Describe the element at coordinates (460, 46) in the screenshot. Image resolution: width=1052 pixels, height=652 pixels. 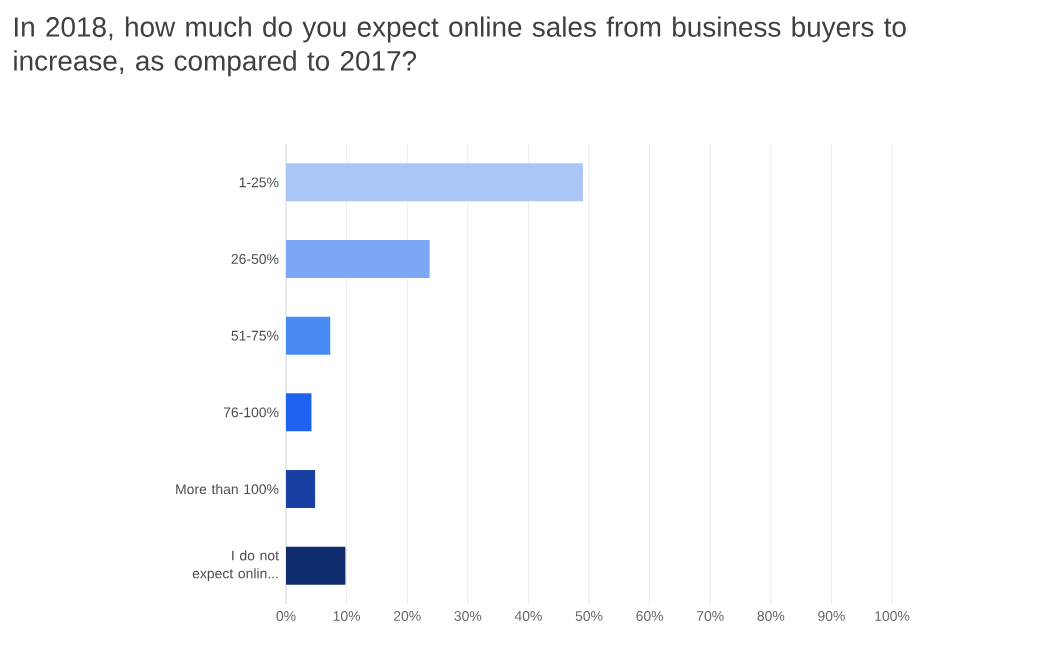
I see `chart-title: In 2018, how much do you expect online sales from business buyers to increase, as compared to 2017?` at that location.